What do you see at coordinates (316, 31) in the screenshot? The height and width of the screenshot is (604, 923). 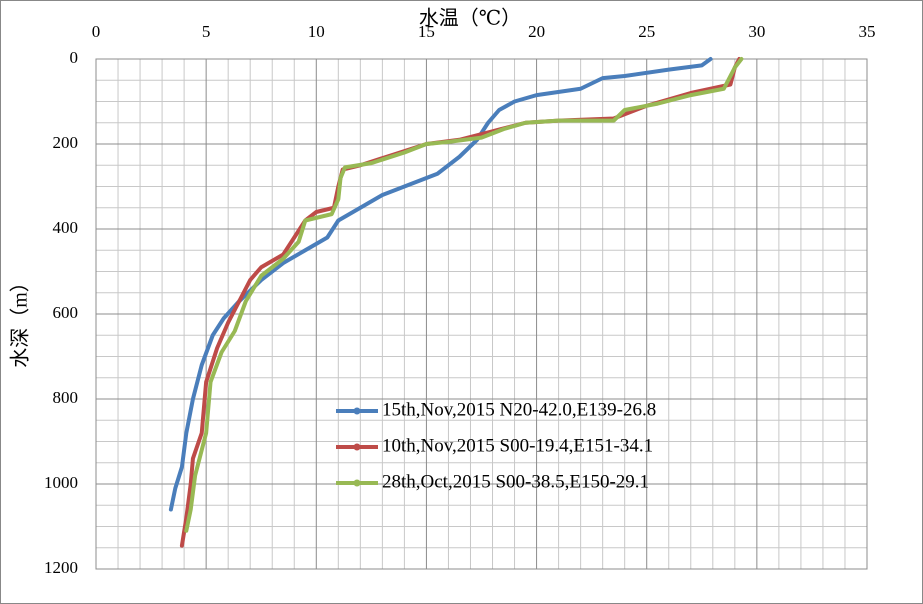 I see `x-tick-label: 10` at bounding box center [316, 31].